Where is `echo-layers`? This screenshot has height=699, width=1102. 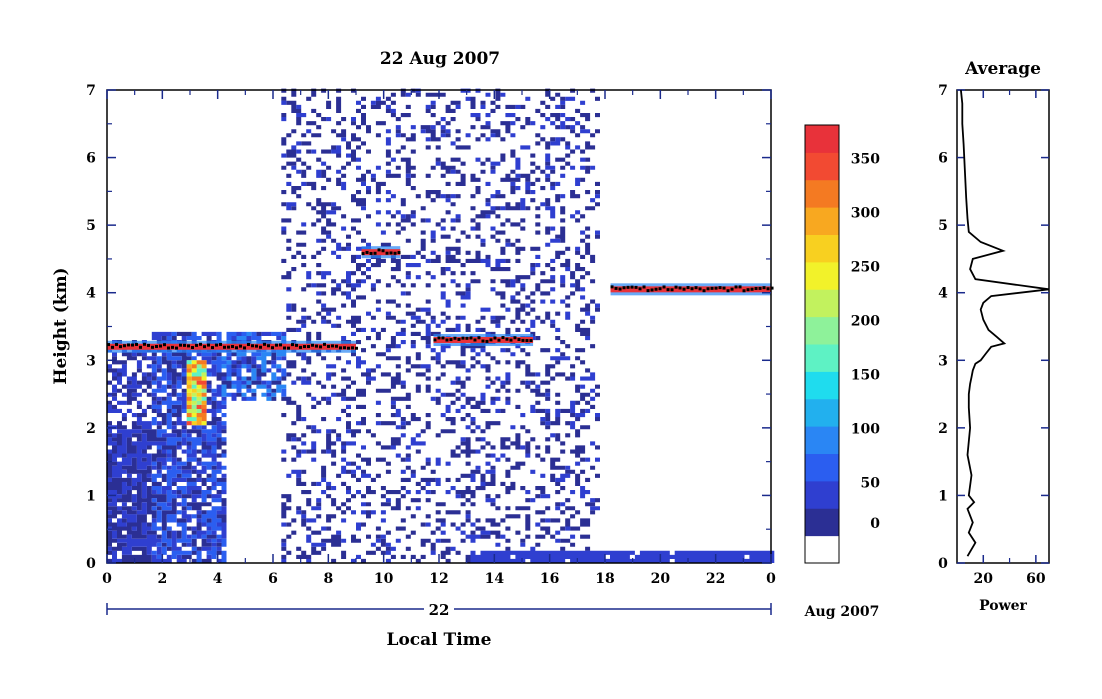 echo-layers is located at coordinates (440, 299).